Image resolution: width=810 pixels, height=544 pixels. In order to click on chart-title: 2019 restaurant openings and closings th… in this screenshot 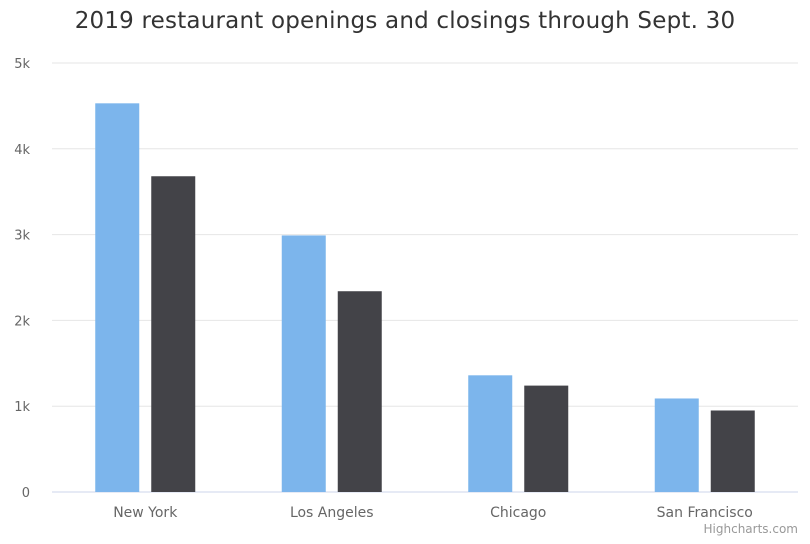, I will do `click(405, 21)`.